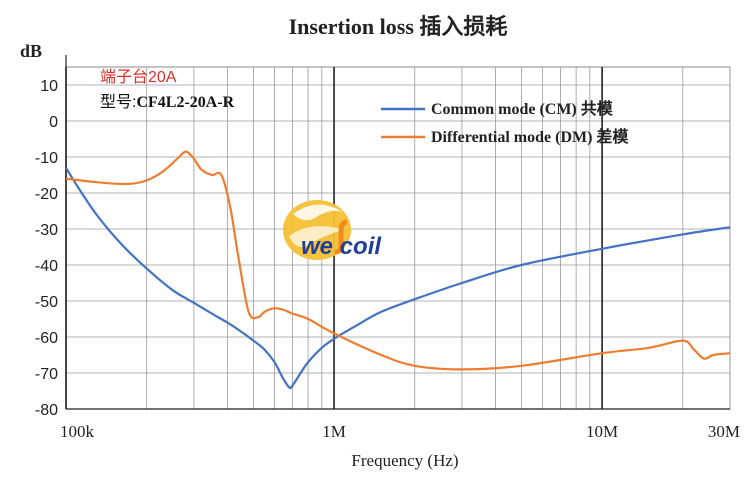 This screenshot has width=749, height=477. Describe the element at coordinates (46, 302) in the screenshot. I see `y-tick-label: -50` at that location.